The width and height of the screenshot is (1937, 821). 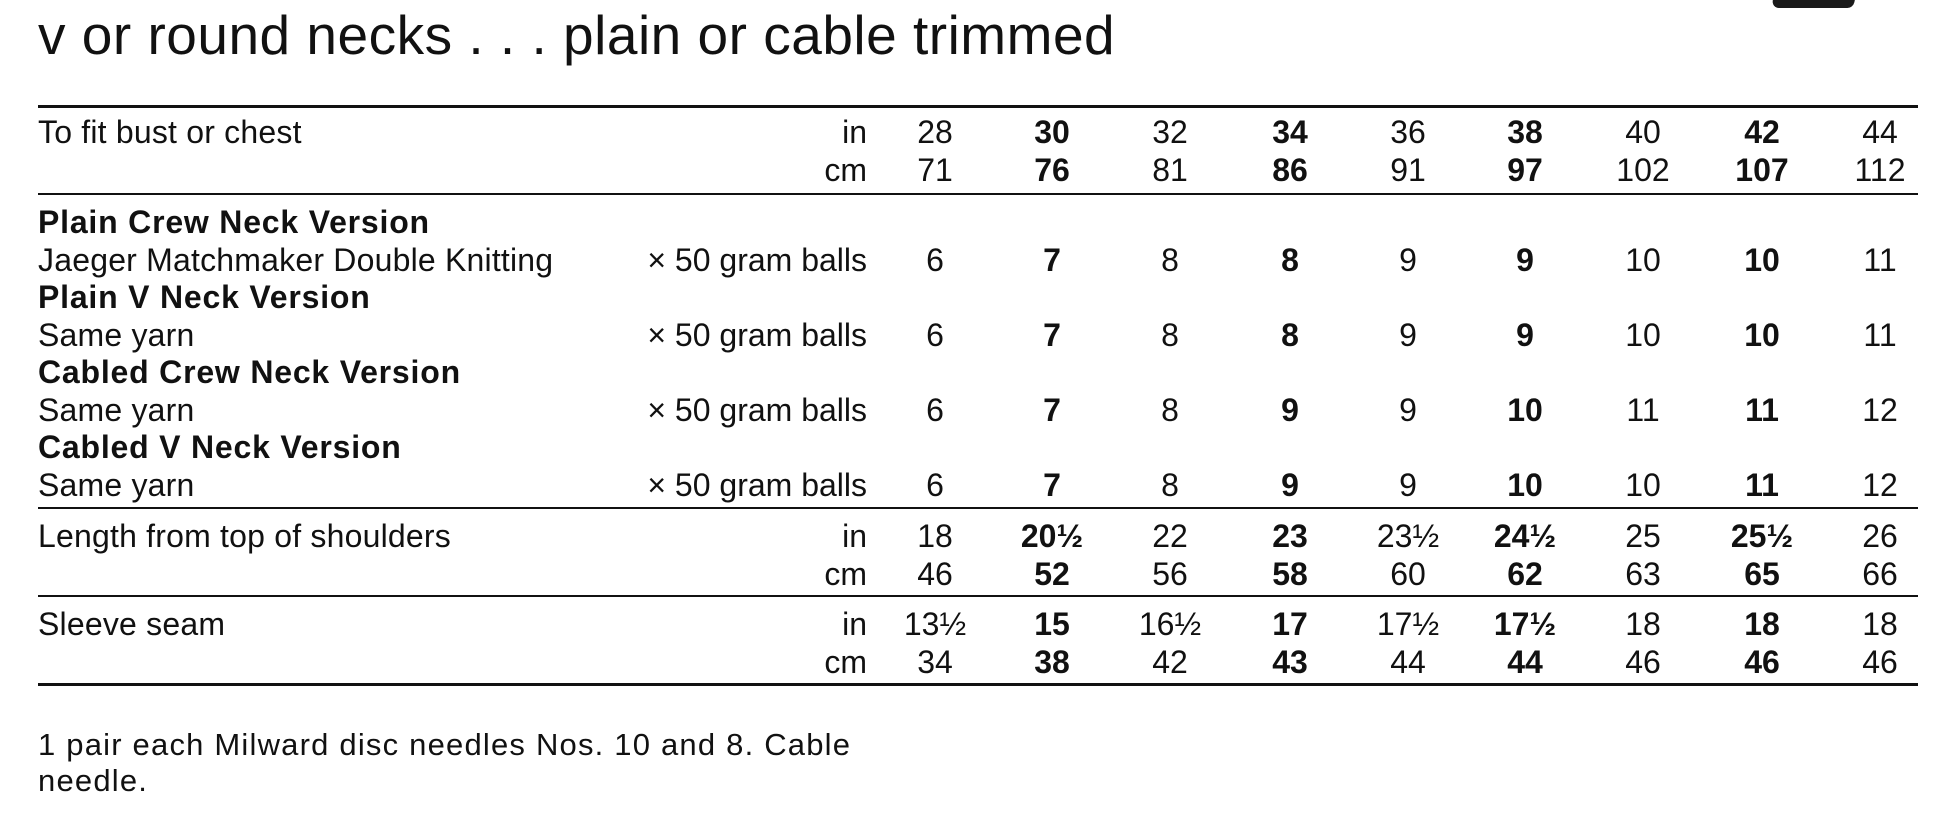 I want to click on fit-in-value: 36, so click(x=1408, y=132).